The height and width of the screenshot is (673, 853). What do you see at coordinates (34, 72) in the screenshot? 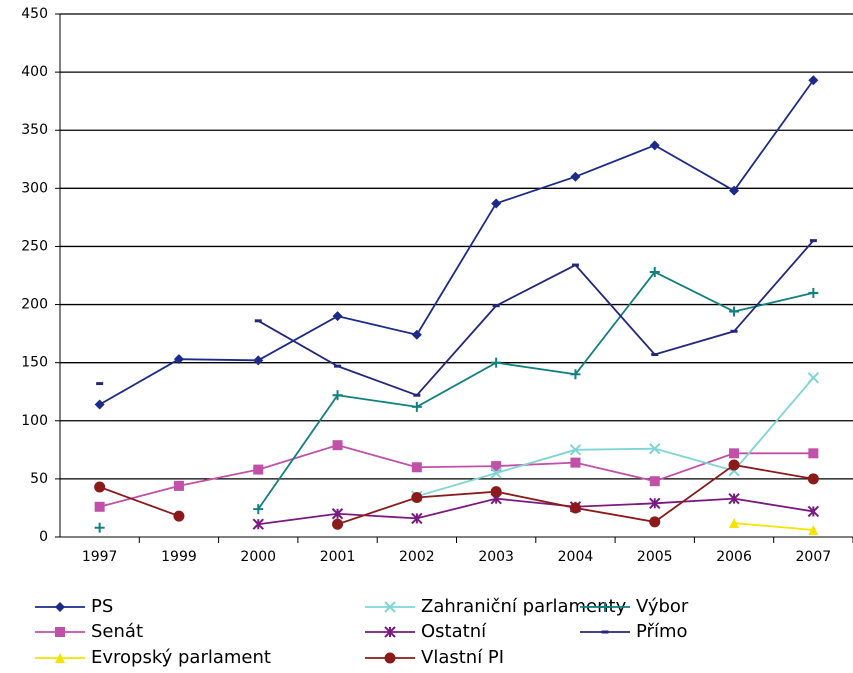
I see `y-tick-label: 400` at bounding box center [34, 72].